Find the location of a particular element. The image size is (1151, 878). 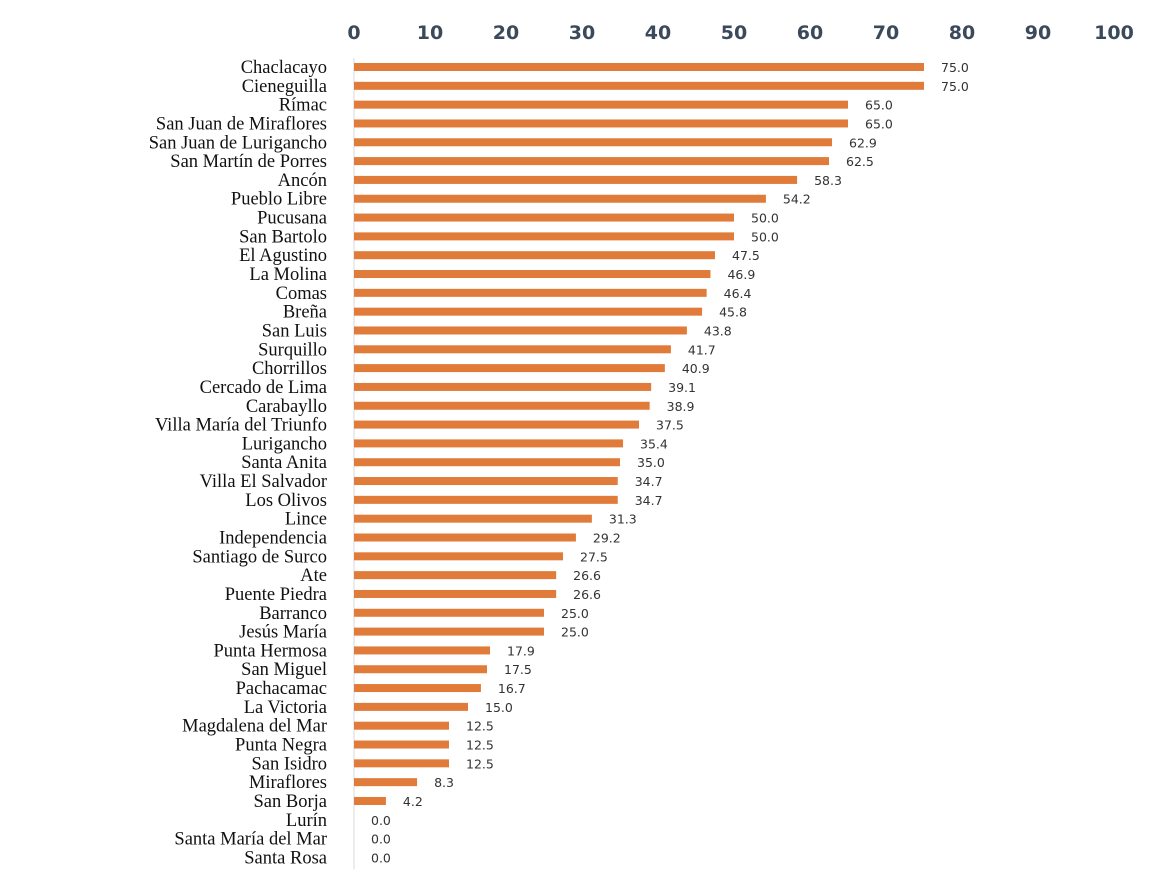

x-tick-label: 100 is located at coordinates (1114, 33).